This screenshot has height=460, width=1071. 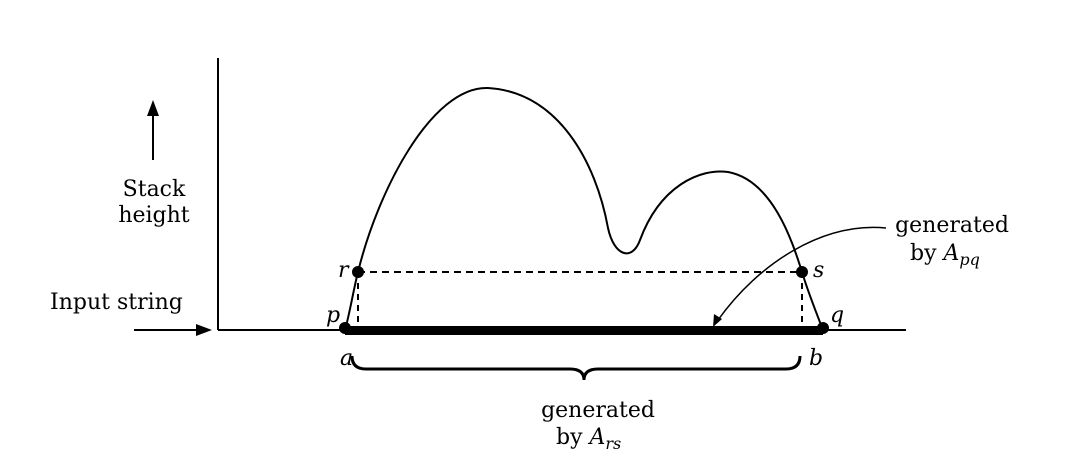 What do you see at coordinates (344, 270) in the screenshot?
I see `point-r-label: r` at bounding box center [344, 270].